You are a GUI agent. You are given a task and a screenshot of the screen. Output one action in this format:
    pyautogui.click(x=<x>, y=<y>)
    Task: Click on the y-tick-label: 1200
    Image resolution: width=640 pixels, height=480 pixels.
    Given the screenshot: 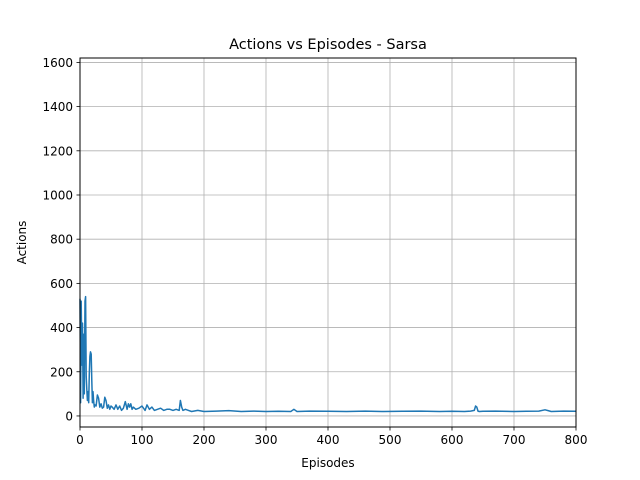 What is the action you would take?
    pyautogui.click(x=57, y=151)
    